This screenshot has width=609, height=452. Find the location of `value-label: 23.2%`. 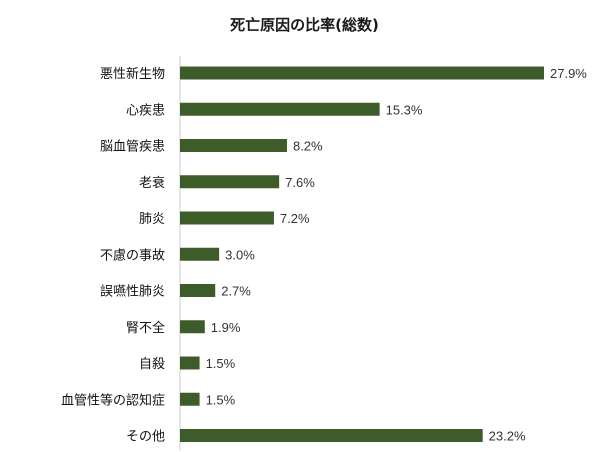

value-label: 23.2% is located at coordinates (507, 436).